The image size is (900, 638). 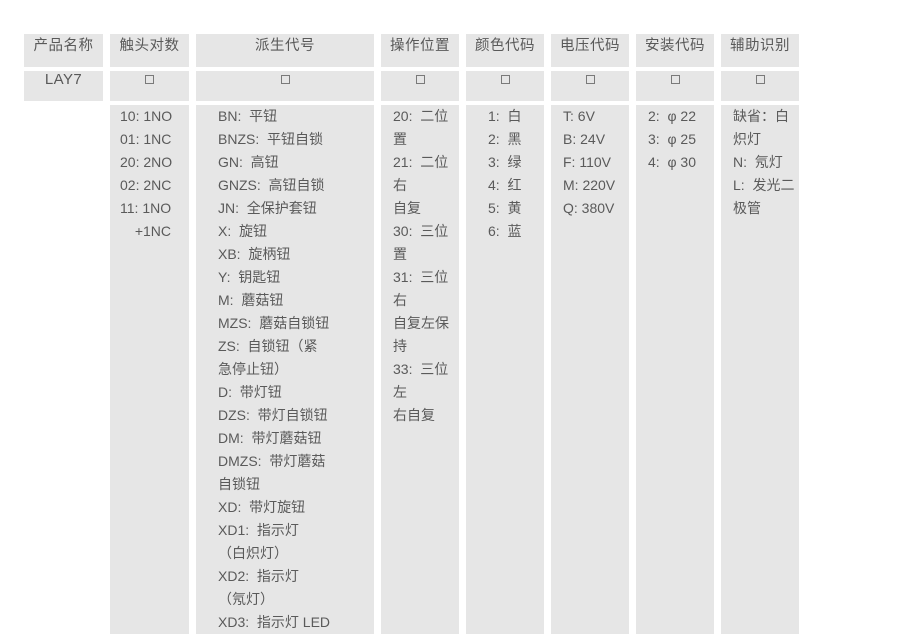 I want to click on options-cell-color-code: 1: 白 2: 黑 3: 绿 4: 红 5: 黄 6: 蓝, so click(x=505, y=369).